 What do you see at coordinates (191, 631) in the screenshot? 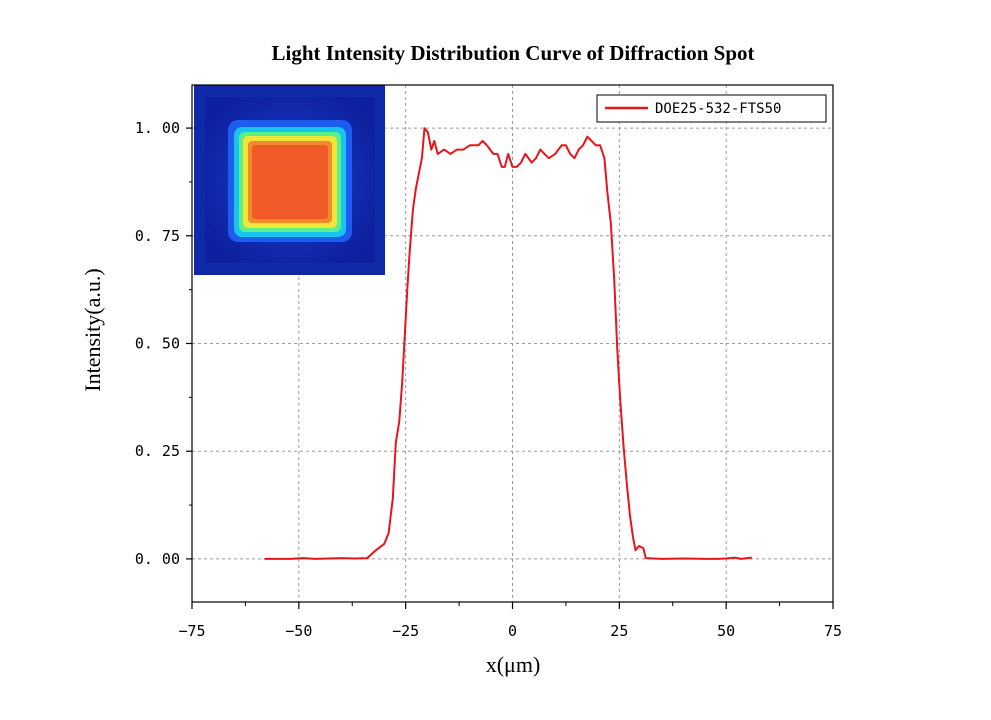
I see `x-tick-label: −75` at bounding box center [191, 631].